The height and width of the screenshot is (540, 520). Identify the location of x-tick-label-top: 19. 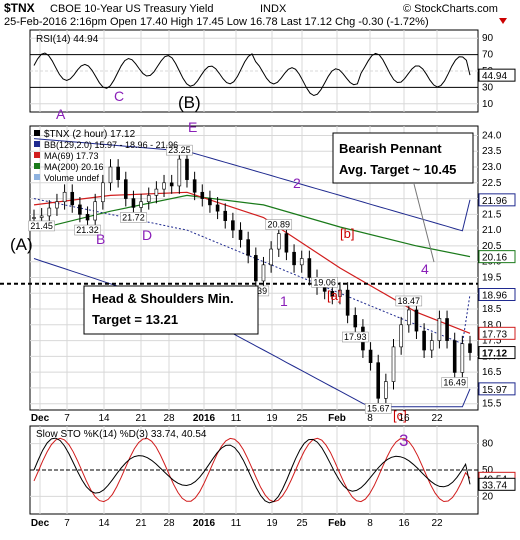
(272, 418).